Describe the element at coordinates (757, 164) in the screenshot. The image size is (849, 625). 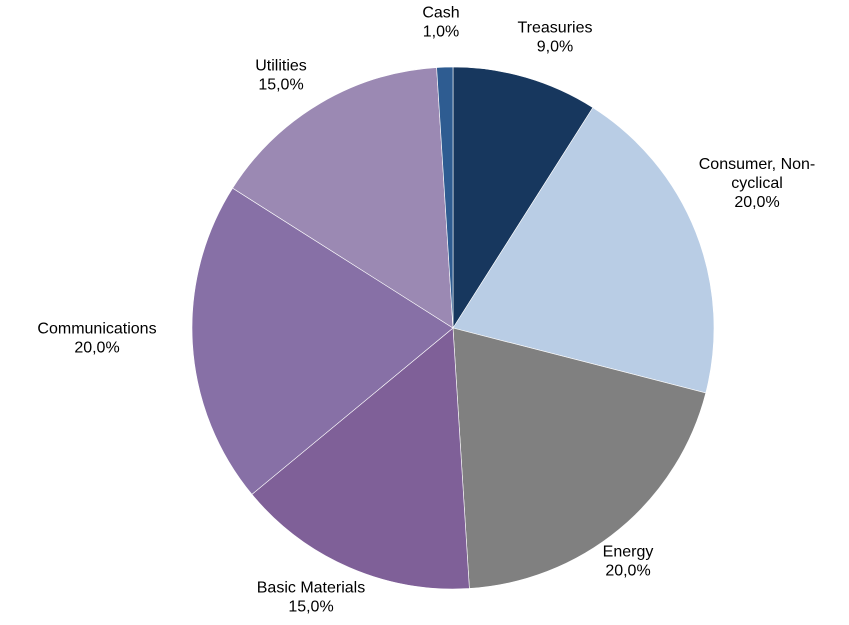
I see `slice-category-label-1: Consumer, Non-` at that location.